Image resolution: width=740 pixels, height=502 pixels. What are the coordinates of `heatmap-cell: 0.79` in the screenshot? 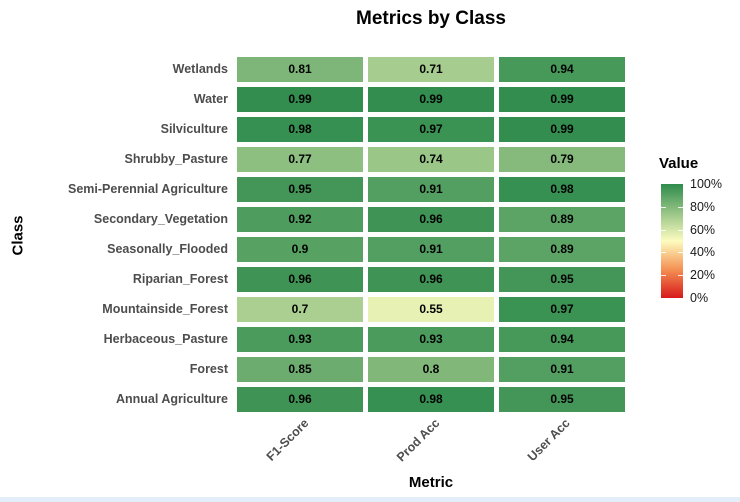 It's located at (562, 159).